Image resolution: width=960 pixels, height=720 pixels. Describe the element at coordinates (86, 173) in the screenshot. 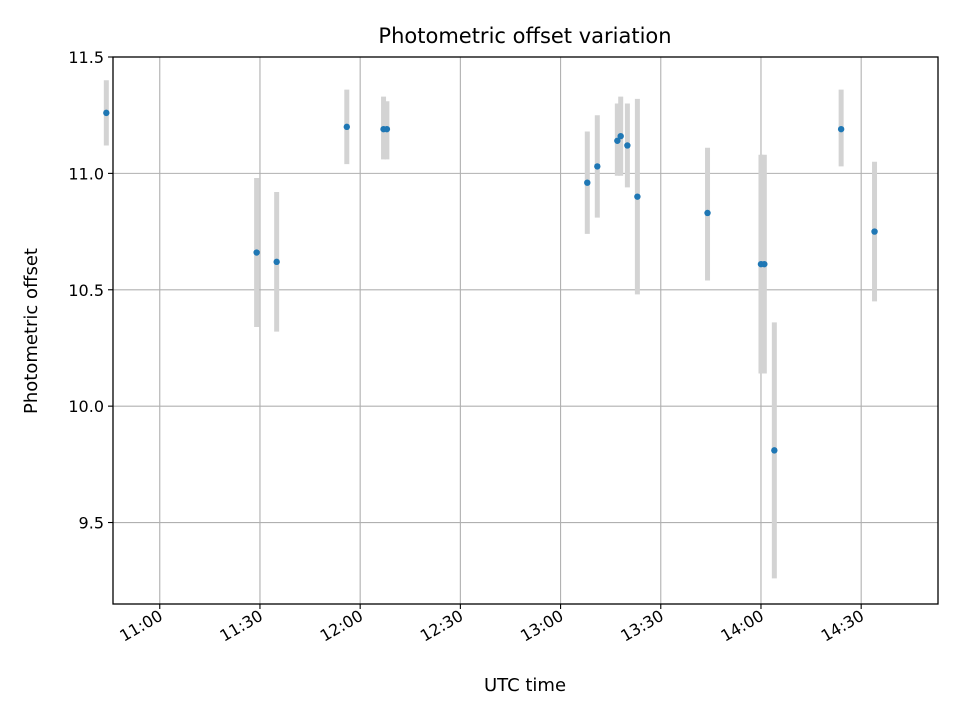

I see `y-tick-label: 11.0` at that location.